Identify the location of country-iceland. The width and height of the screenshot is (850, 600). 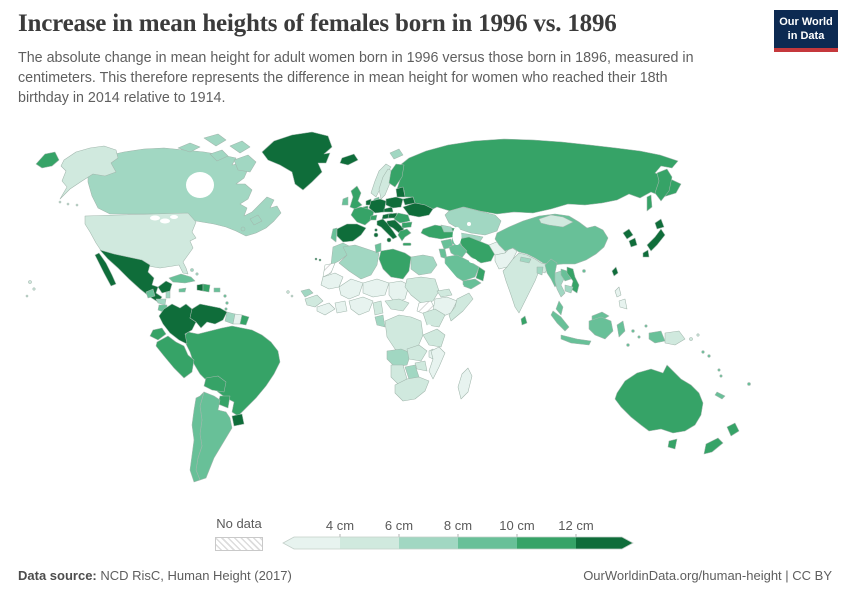
(349, 159).